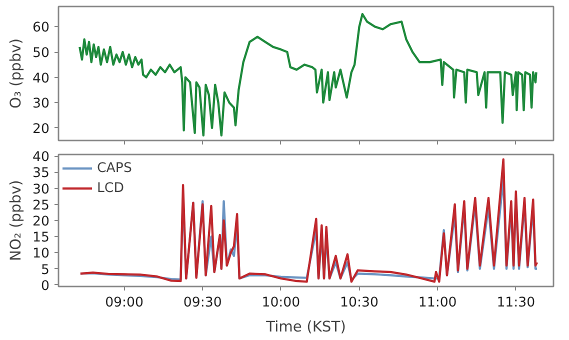 The height and width of the screenshot is (340, 569). Describe the element at coordinates (41, 174) in the screenshot. I see `y-tick-label: 35` at that location.